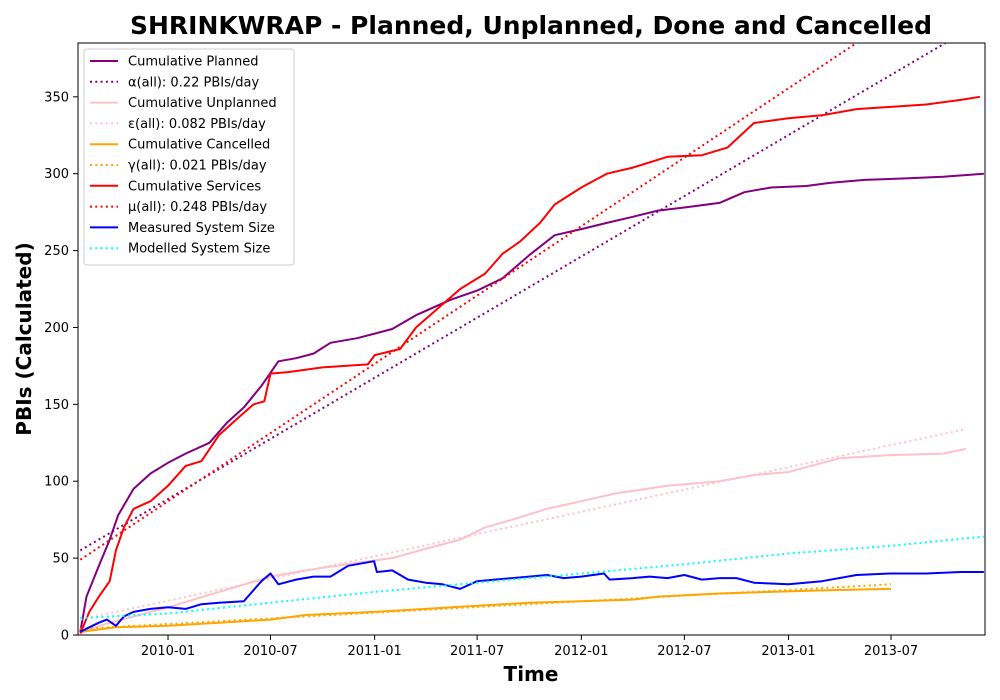  What do you see at coordinates (197, 207) in the screenshot?
I see `legend-entry-label: μ(all): 0.248 PBIs/day` at bounding box center [197, 207].